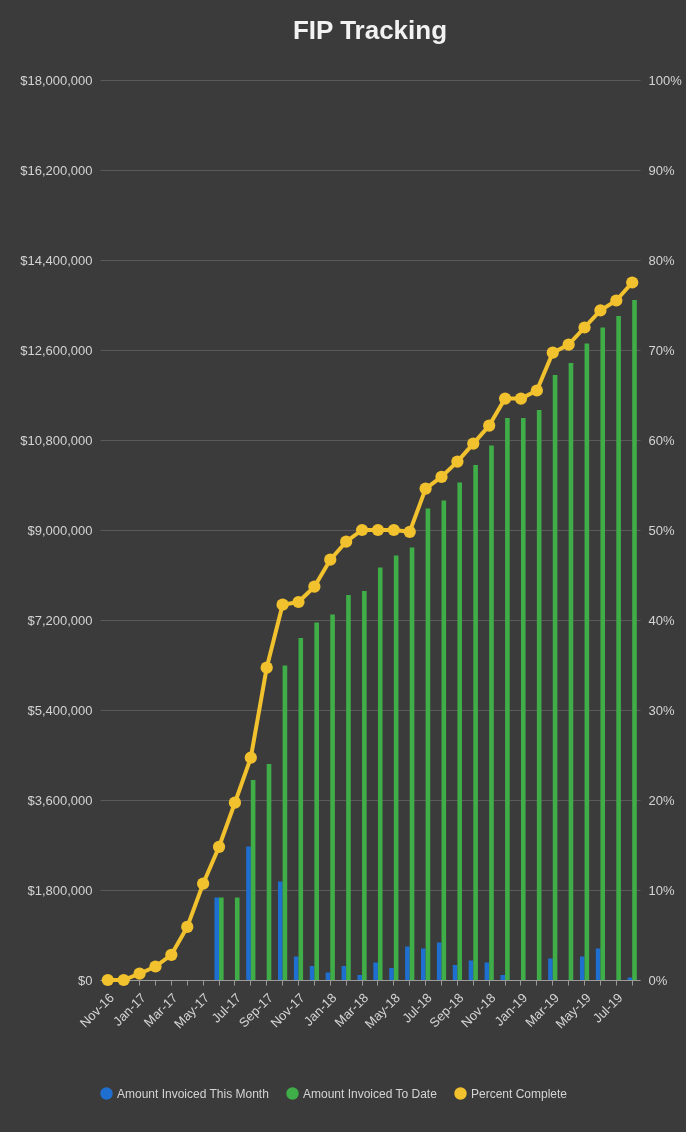 The height and width of the screenshot is (1132, 686). I want to click on y-tick-label: $9,000,000, so click(60, 530).